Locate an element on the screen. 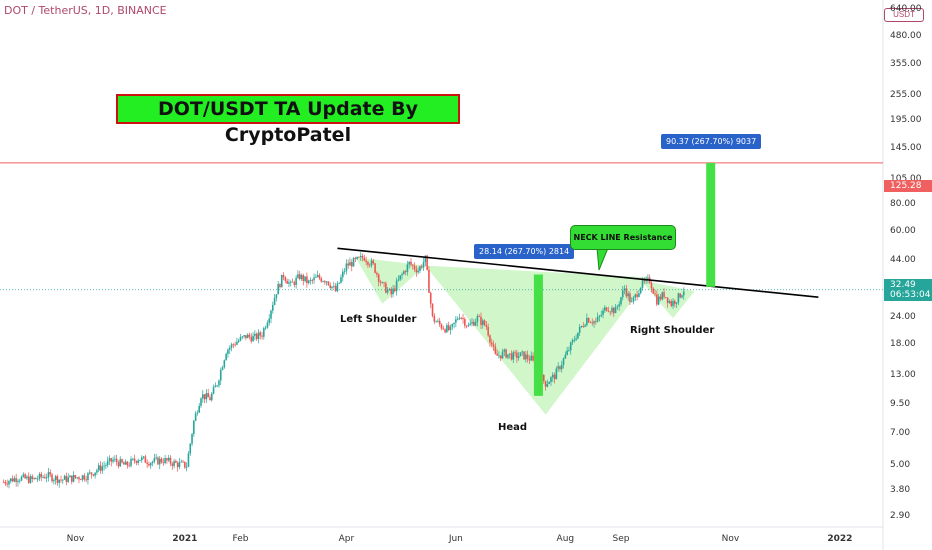 Image resolution: width=932 pixels, height=550 pixels. quote-currency-badge: USDT is located at coordinates (904, 15).